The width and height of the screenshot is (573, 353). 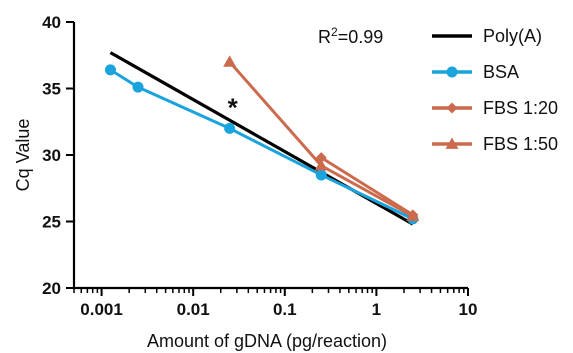 I want to click on y-tick-label: 35, so click(x=51, y=89).